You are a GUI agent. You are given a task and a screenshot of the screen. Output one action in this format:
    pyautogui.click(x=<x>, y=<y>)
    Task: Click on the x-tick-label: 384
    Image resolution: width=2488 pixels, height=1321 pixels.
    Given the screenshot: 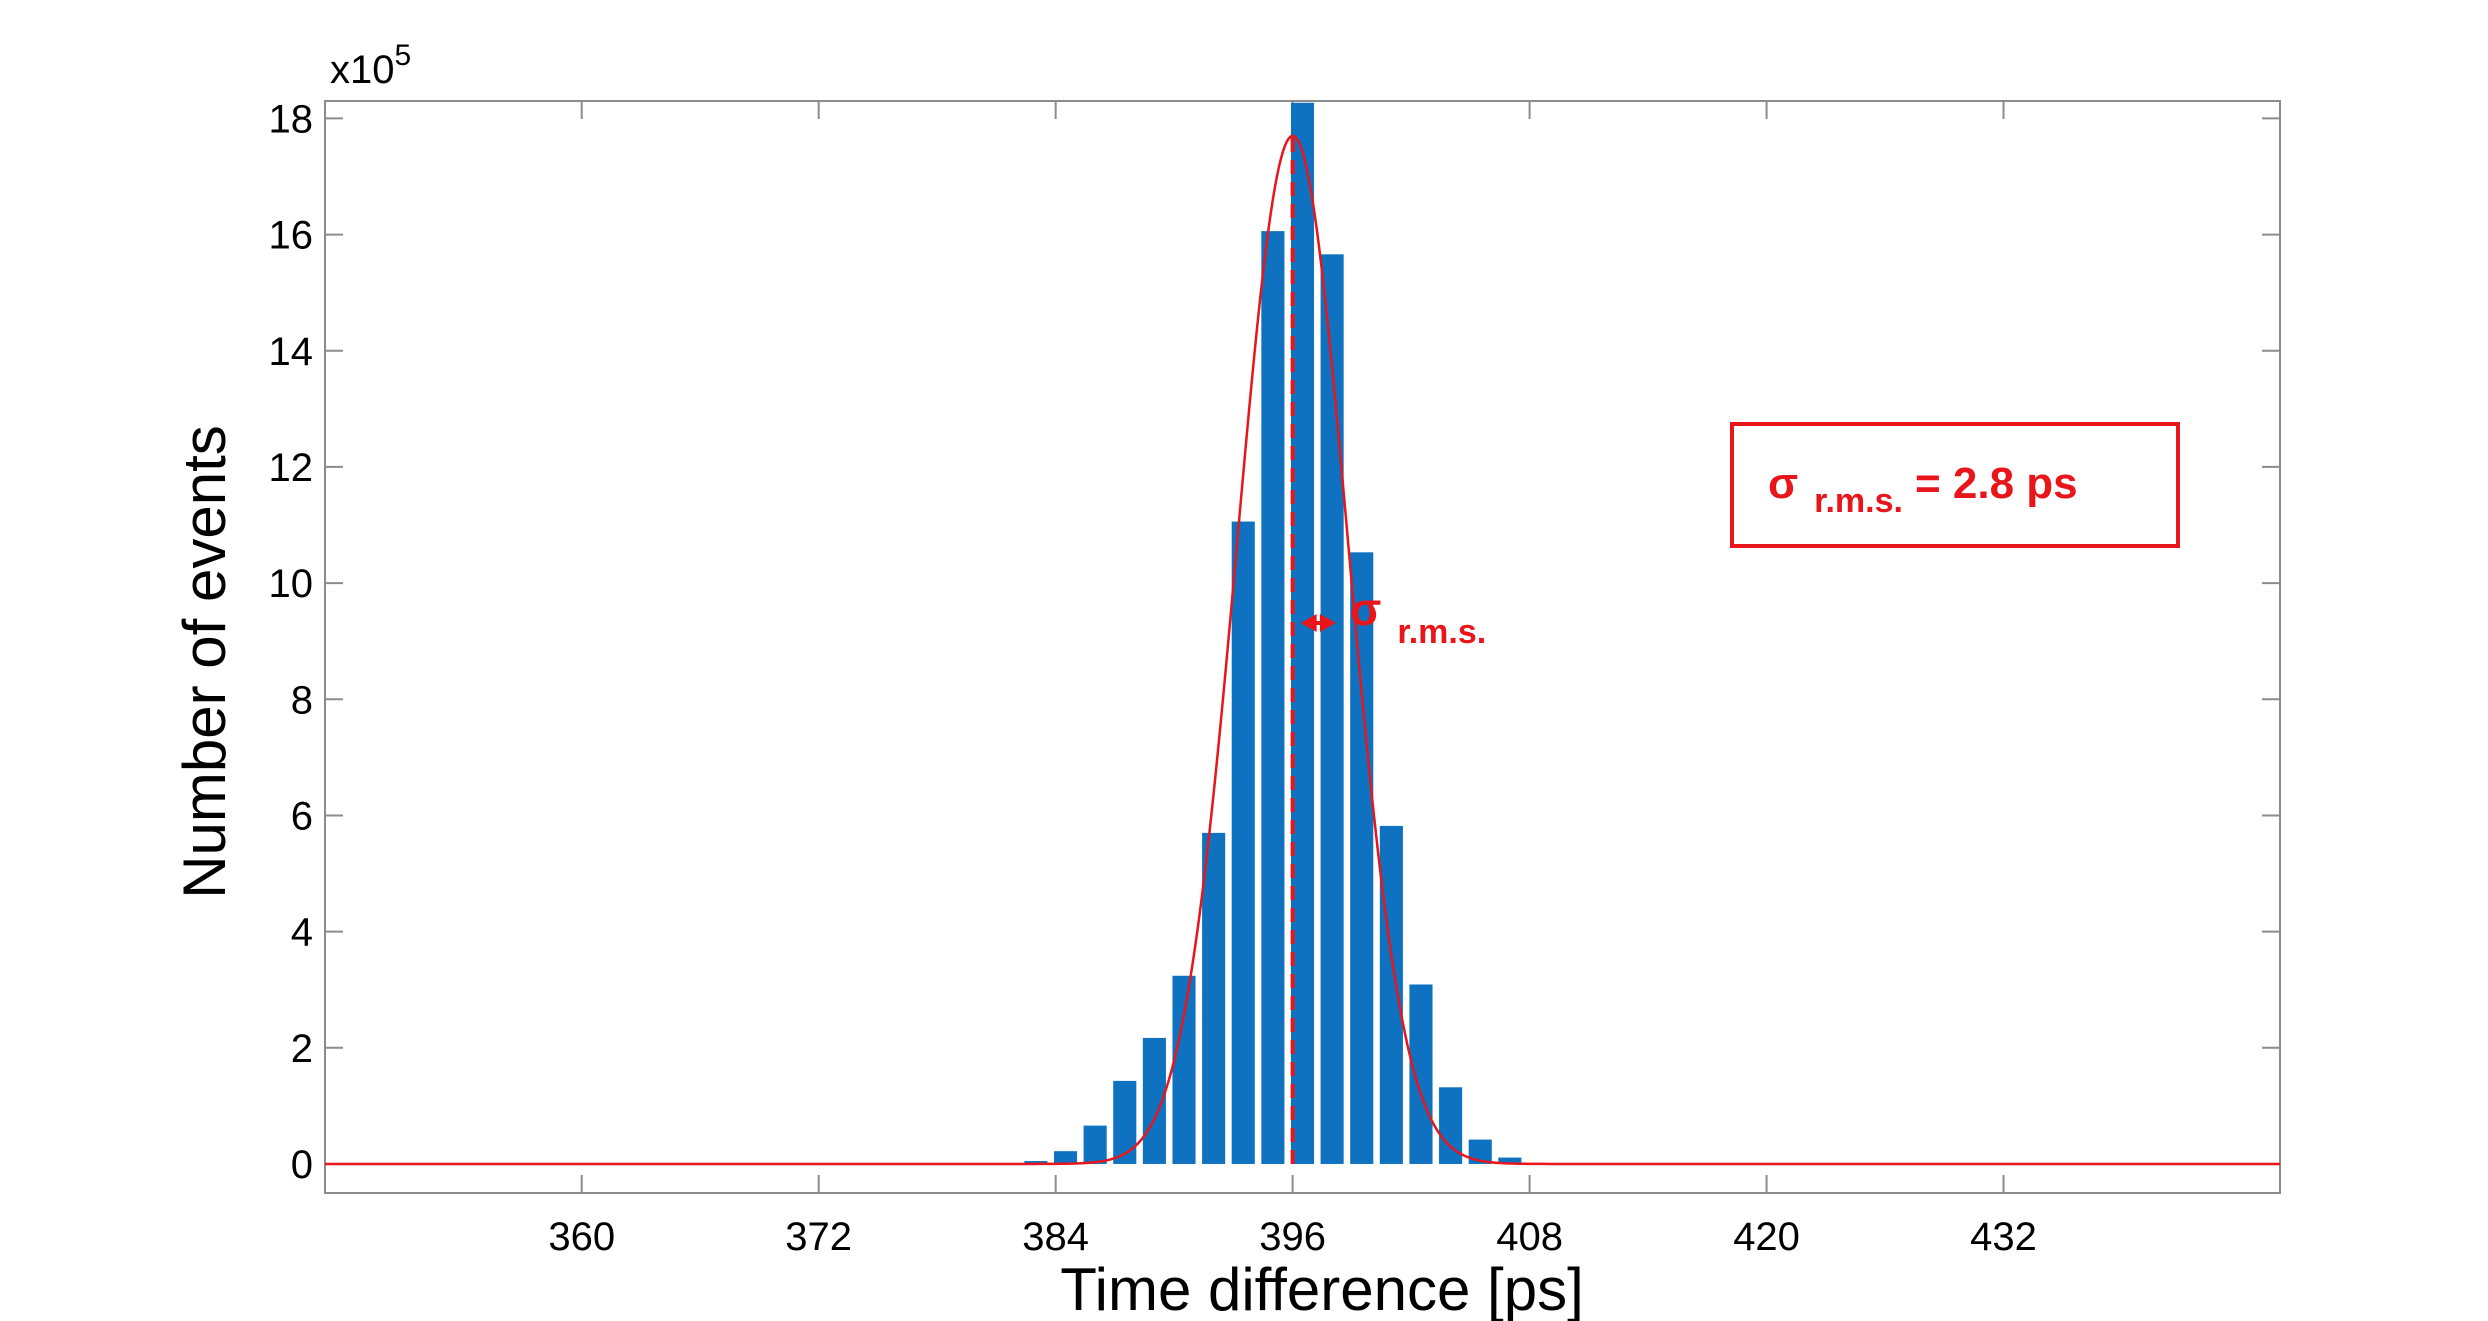 What is the action you would take?
    pyautogui.click(x=1055, y=1237)
    